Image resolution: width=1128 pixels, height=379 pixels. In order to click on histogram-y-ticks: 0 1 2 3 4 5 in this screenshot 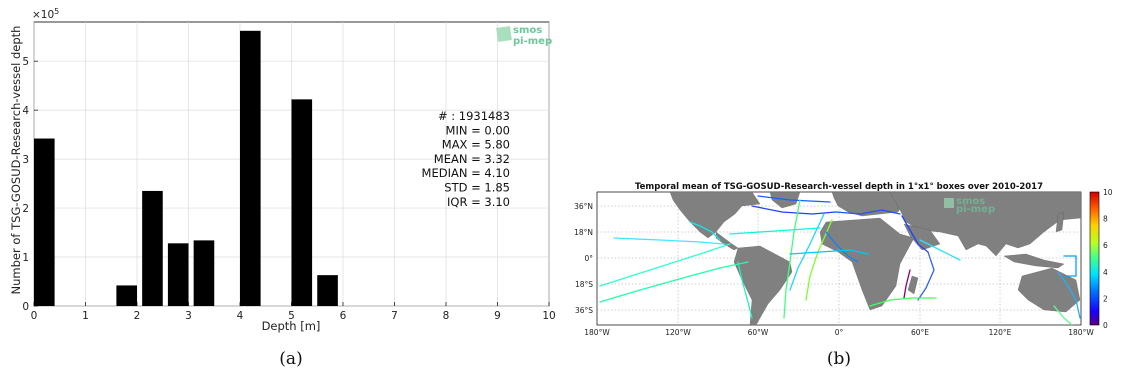, I will do `click(30, 184)`.